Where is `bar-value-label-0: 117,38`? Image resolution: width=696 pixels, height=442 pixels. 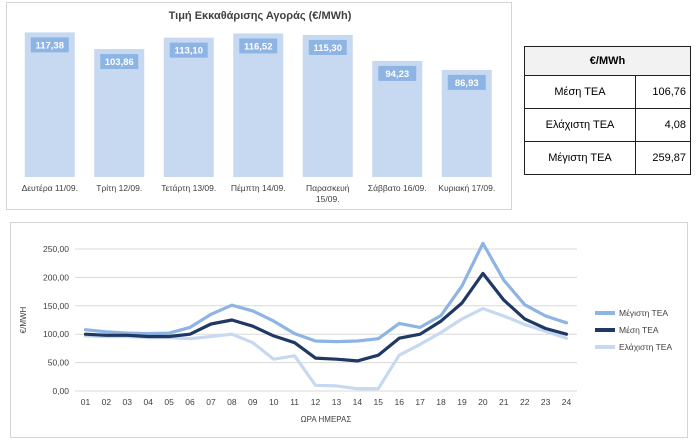 bar-value-label-0: 117,38 is located at coordinates (49, 45).